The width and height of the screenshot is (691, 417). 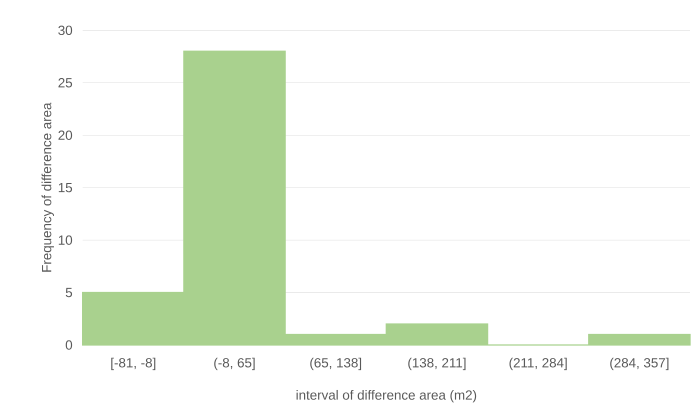 I want to click on y-tick-label: 25, so click(x=65, y=83).